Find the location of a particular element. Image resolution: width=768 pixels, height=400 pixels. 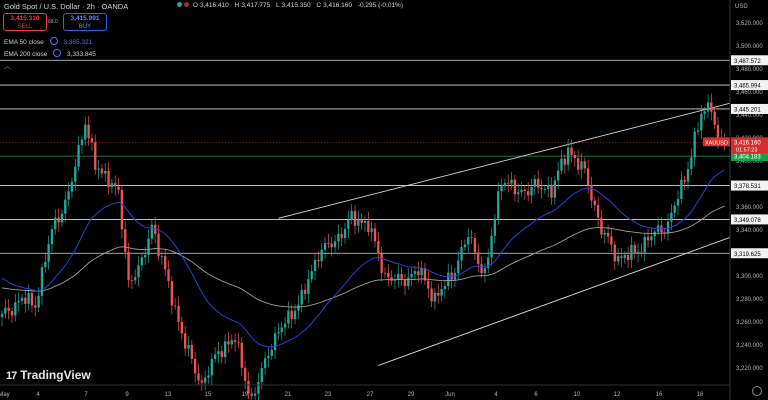

x-tick-label: Jun is located at coordinates (450, 395).